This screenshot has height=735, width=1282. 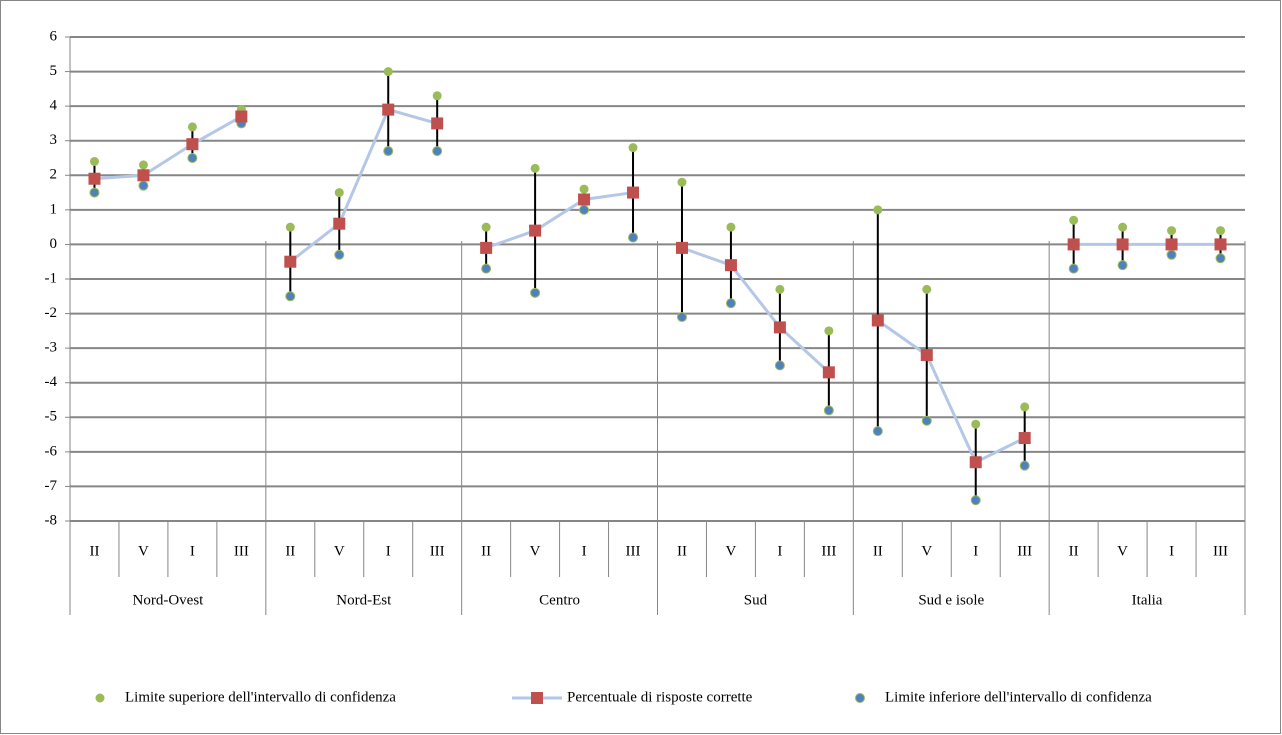 I want to click on y-tick-label: 0, so click(x=54, y=244).